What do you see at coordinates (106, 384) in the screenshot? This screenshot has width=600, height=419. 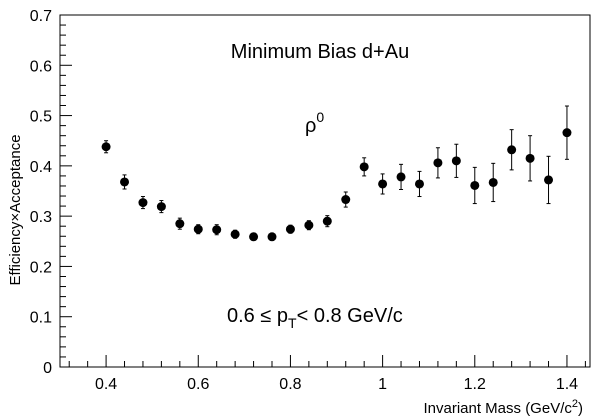 I see `x-tick-label: 0.4` at bounding box center [106, 384].